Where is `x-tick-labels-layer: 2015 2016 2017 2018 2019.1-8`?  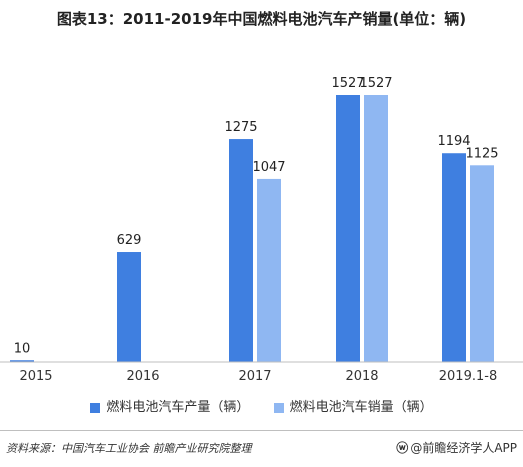
x-tick-labels-layer: 2015 2016 2017 2018 2019.1-8 is located at coordinates (258, 376).